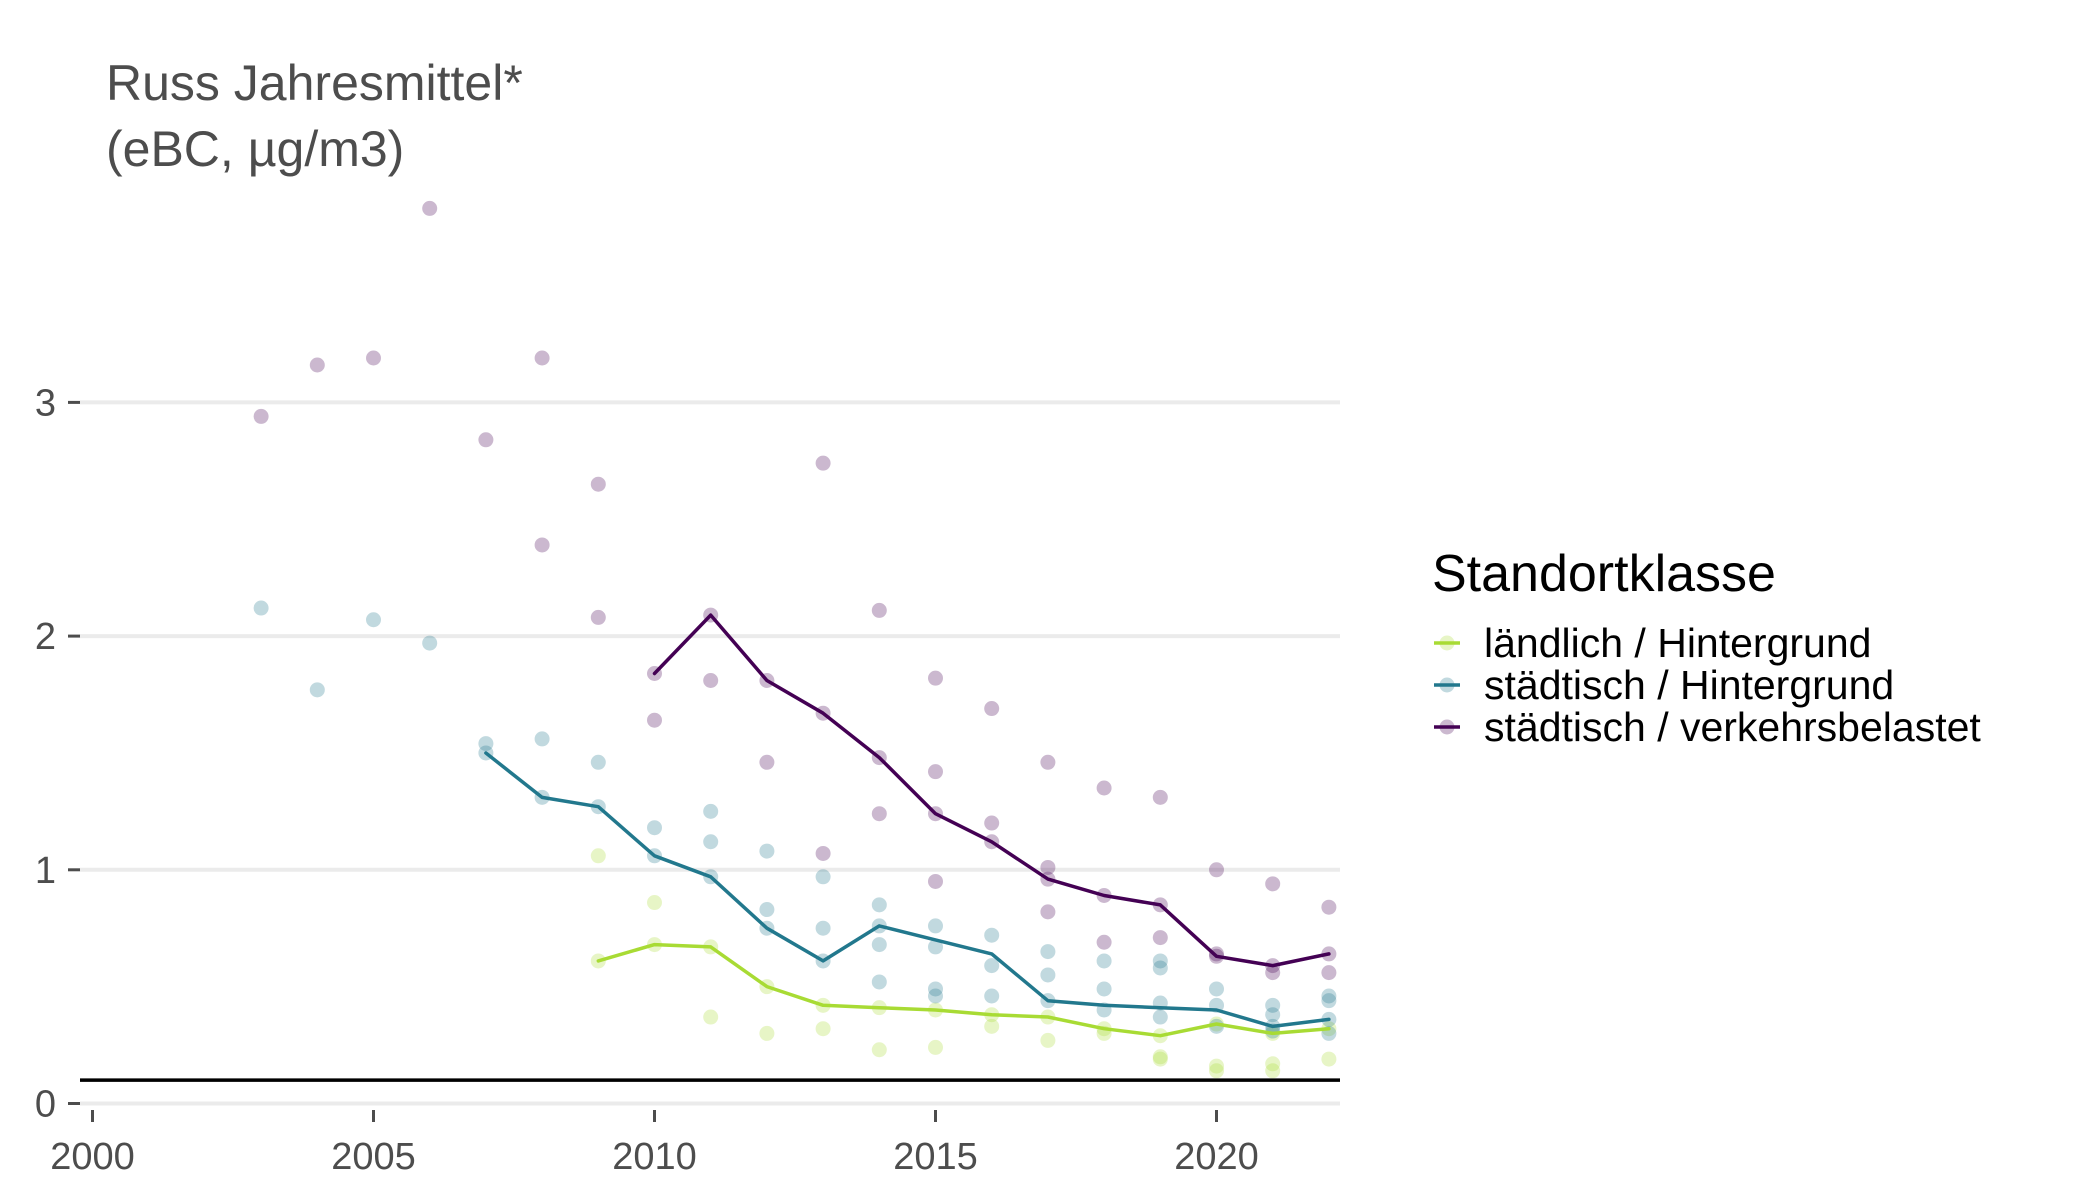 The height and width of the screenshot is (1200, 2100). What do you see at coordinates (1447, 727) in the screenshot?
I see `legend-key-staedtisch-verkehr` at bounding box center [1447, 727].